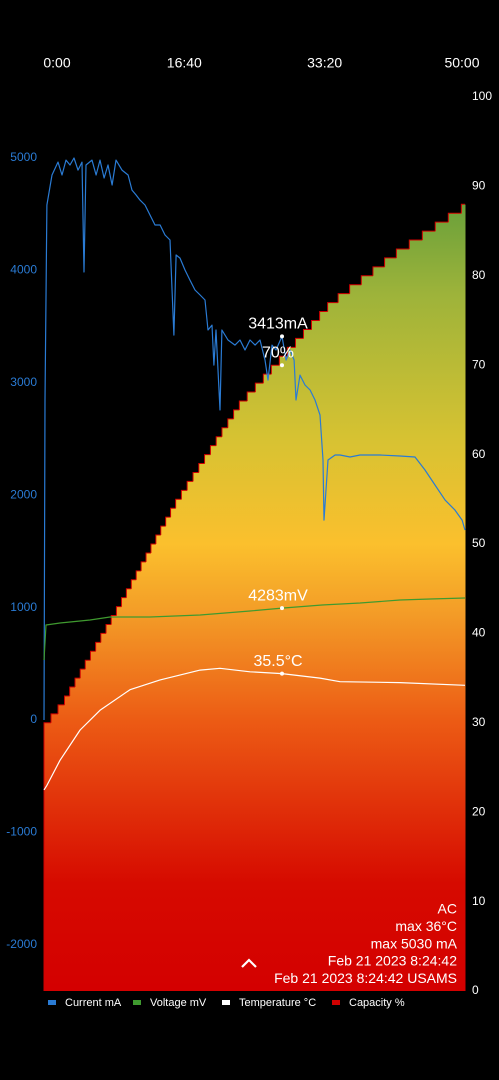 Image resolution: width=499 pixels, height=1080 pixels. I want to click on legend-label: Current mA, so click(93, 1003).